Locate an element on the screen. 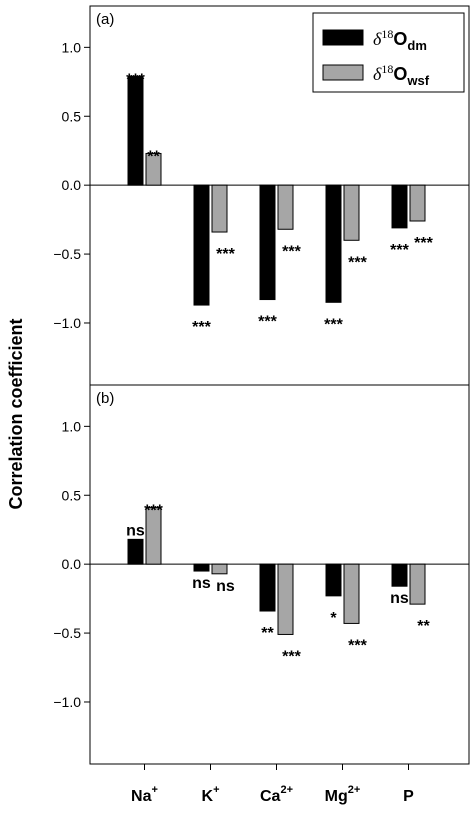 This screenshot has width=474, height=815. category-label: K+ is located at coordinates (211, 794).